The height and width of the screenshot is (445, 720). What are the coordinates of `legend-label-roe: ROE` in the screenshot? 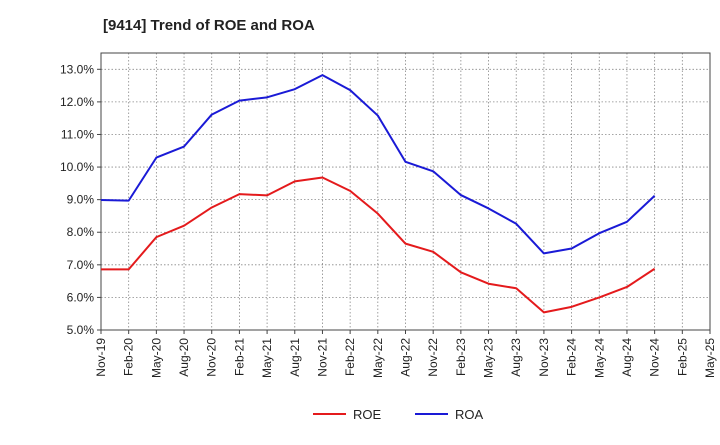 It's located at (367, 414).